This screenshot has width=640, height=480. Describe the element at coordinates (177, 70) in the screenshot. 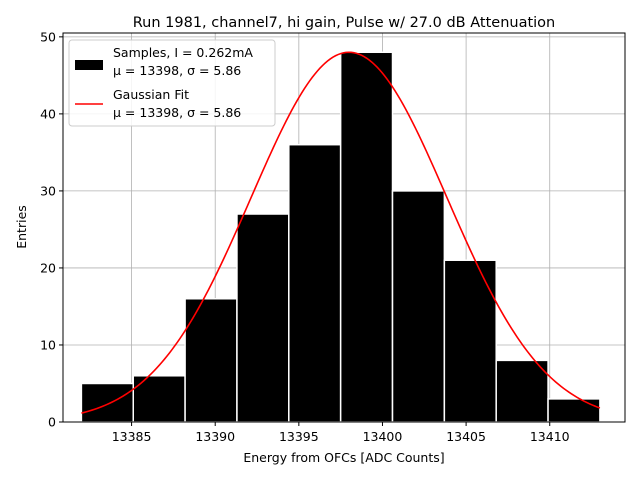

I see `legend-stats-samples: μ = 13398, σ = 5.86` at that location.